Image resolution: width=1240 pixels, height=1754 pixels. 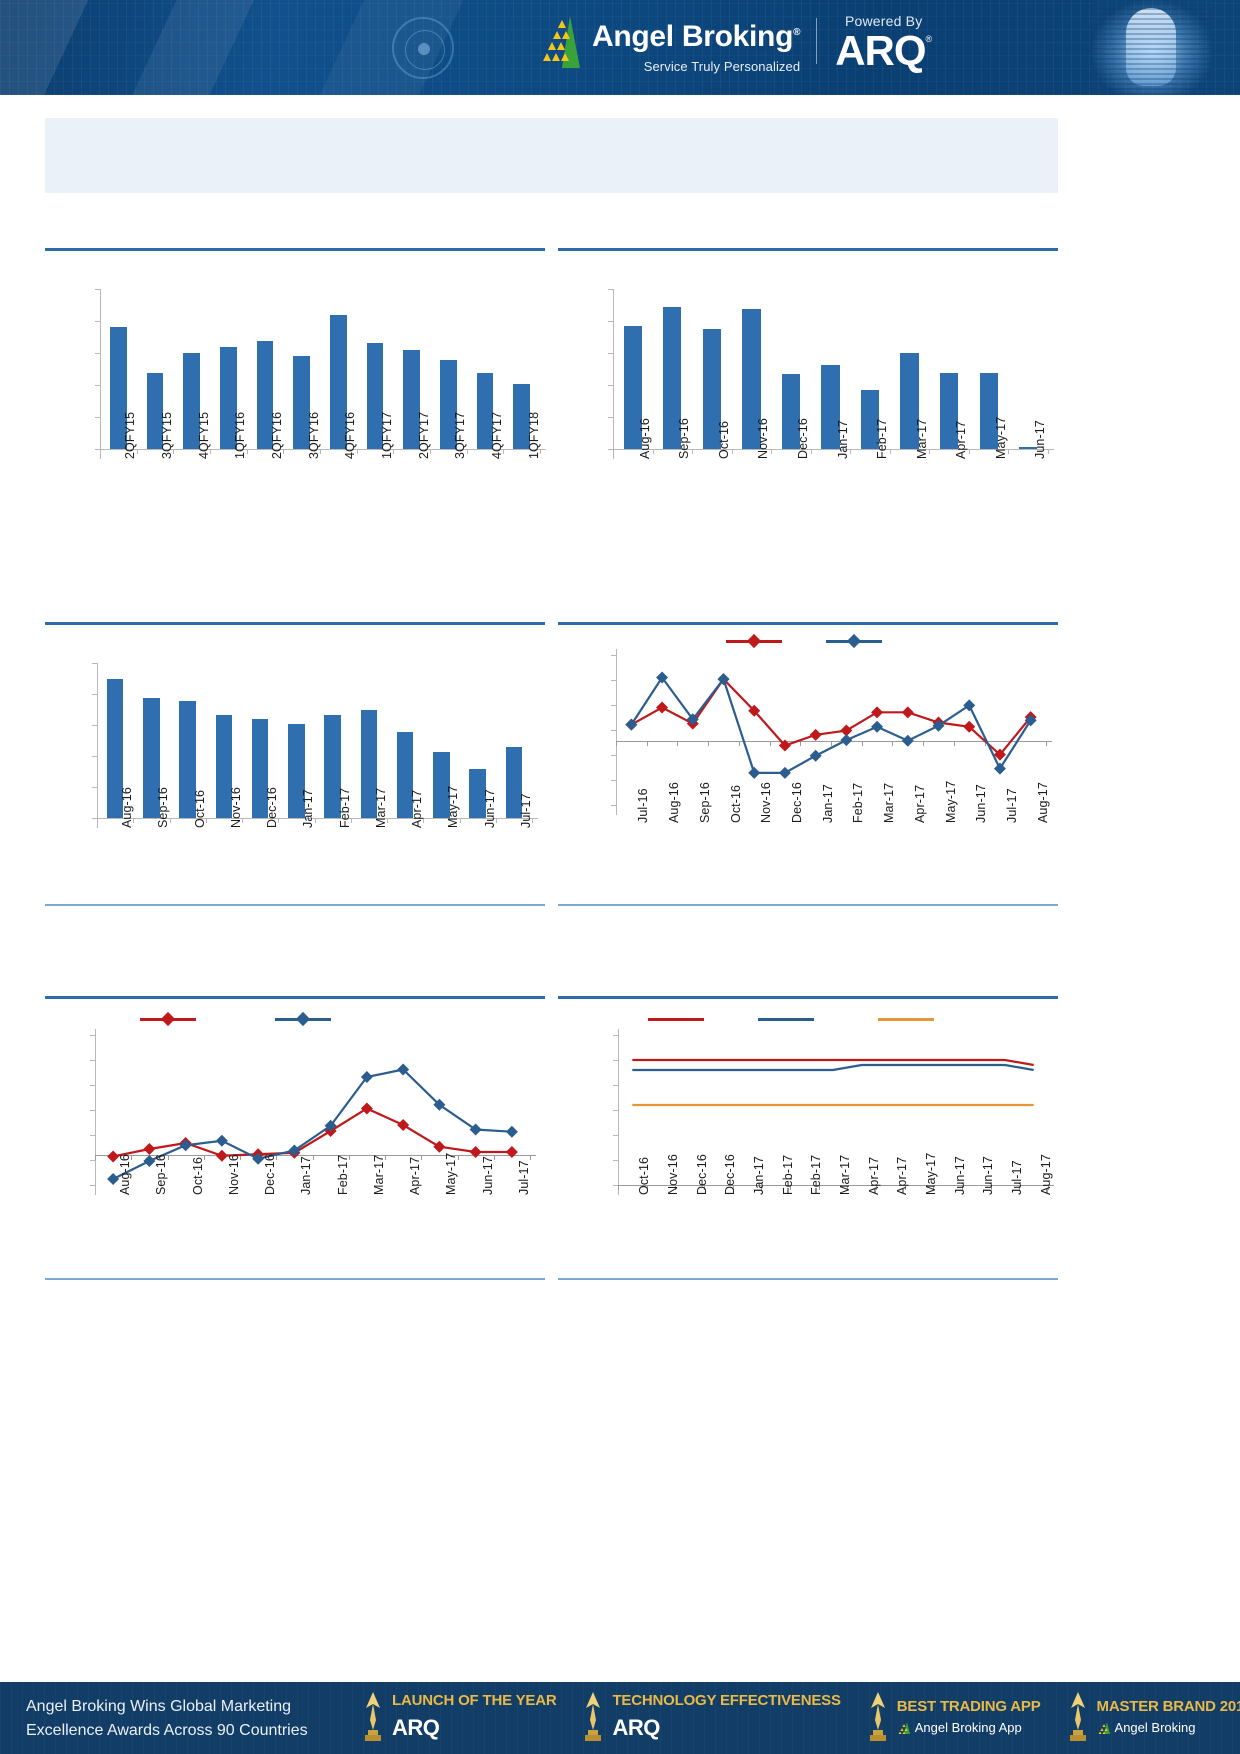 I want to click on footer-award-sub: Angel Broking App, so click(x=969, y=1728).